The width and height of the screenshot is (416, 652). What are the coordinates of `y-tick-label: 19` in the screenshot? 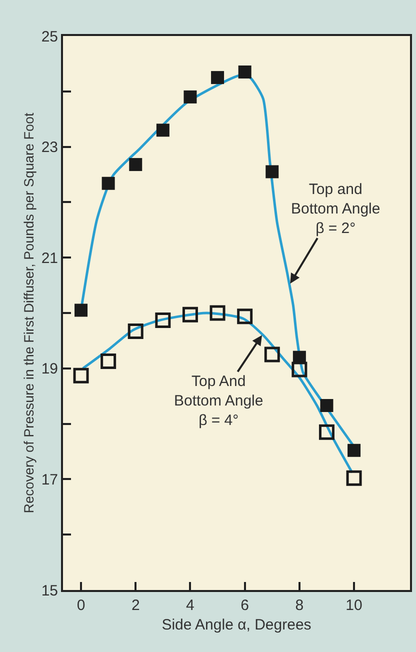 It's located at (49, 369).